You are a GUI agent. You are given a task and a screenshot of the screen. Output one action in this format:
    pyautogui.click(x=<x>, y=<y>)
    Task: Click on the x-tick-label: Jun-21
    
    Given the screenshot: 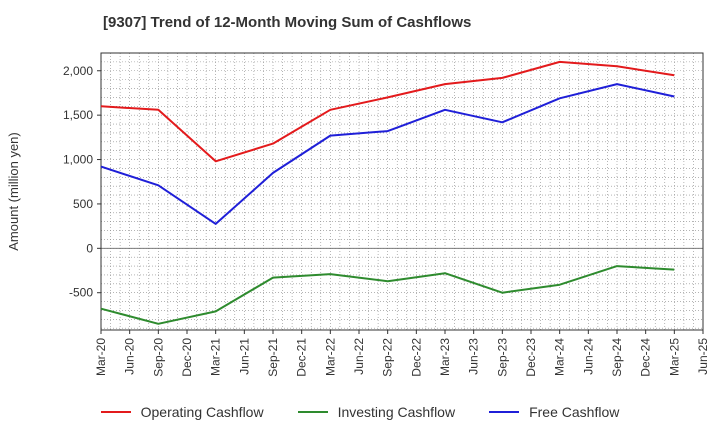 What is the action you would take?
    pyautogui.click(x=244, y=356)
    